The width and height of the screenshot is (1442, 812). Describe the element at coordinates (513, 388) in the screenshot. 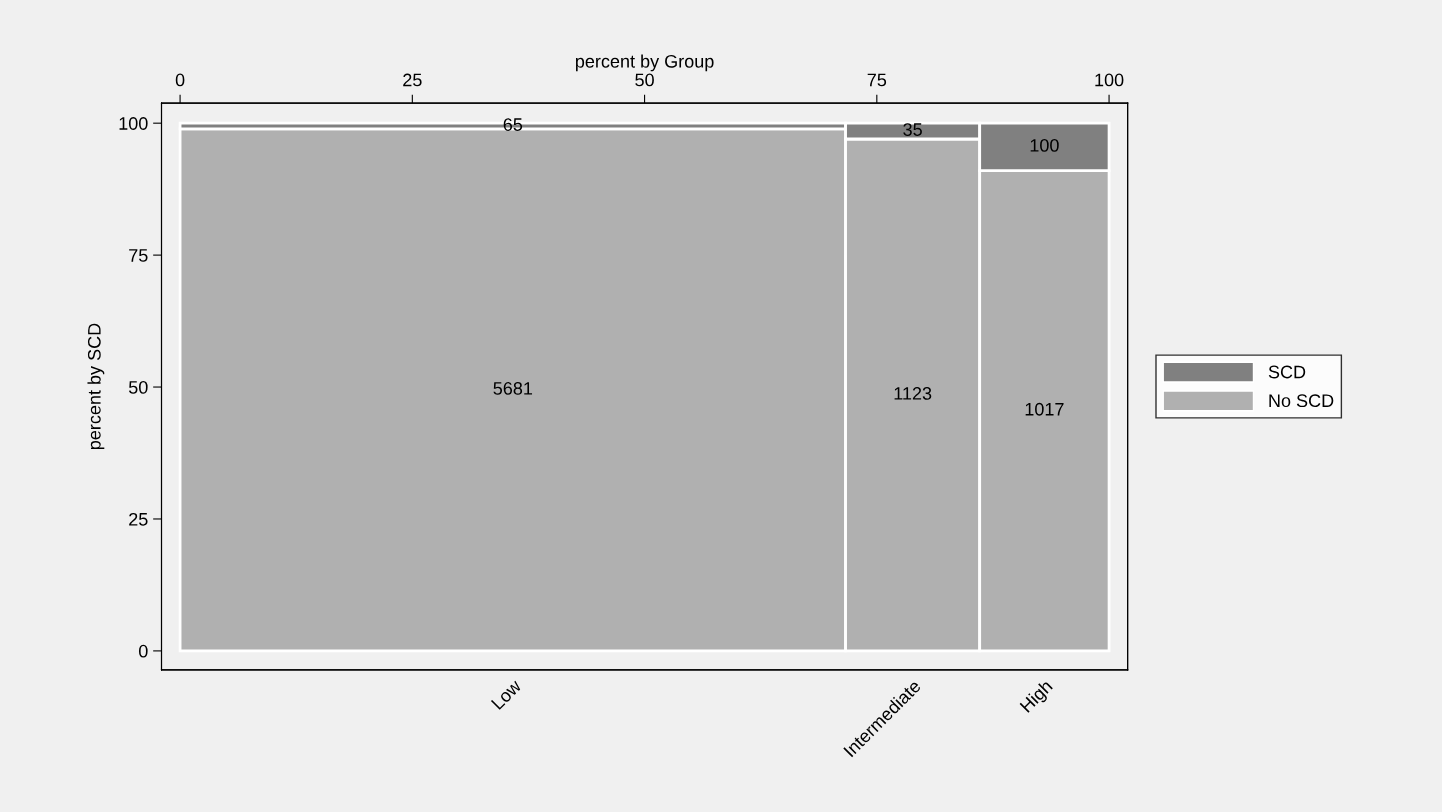

I see `annotation: 5681` at that location.